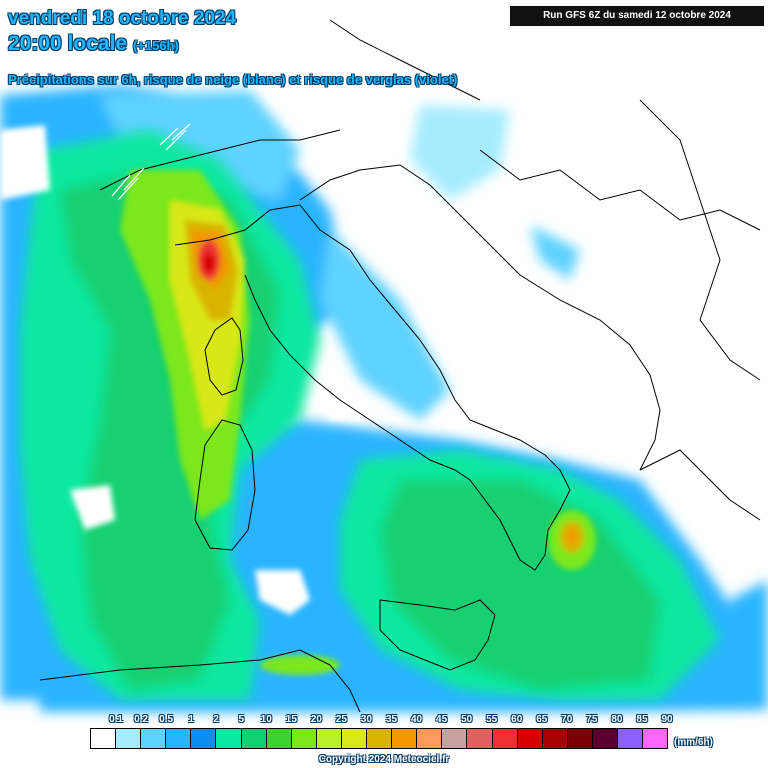 This screenshot has height=768, width=768. Describe the element at coordinates (693, 742) in the screenshot. I see `legend-unit: (mm/6h)` at that location.